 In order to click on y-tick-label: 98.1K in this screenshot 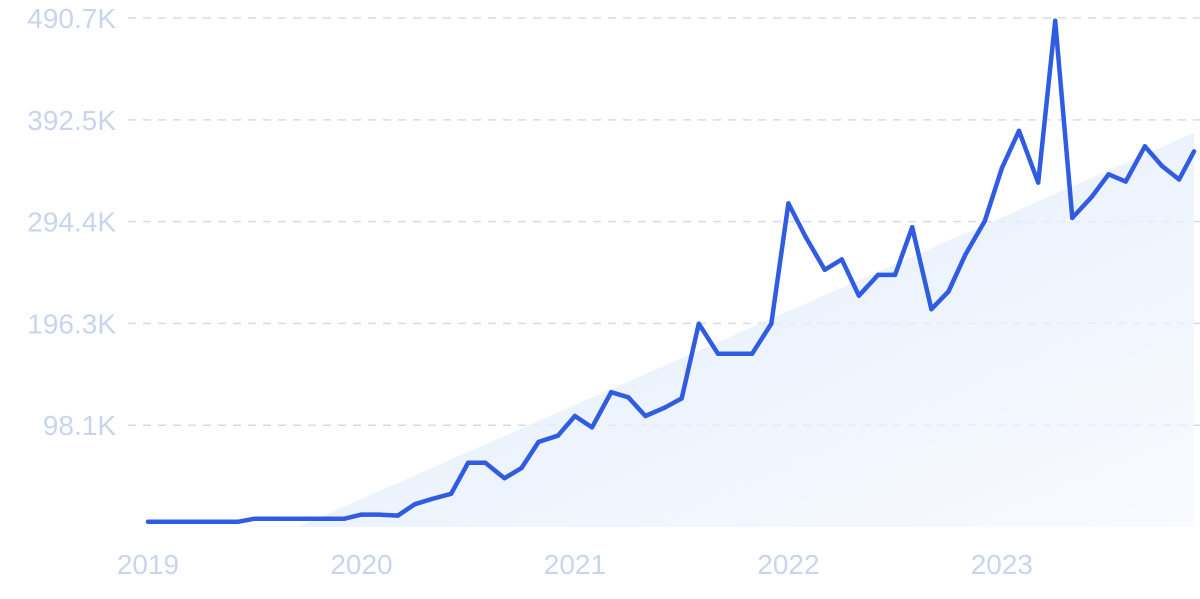, I will do `click(79, 425)`.